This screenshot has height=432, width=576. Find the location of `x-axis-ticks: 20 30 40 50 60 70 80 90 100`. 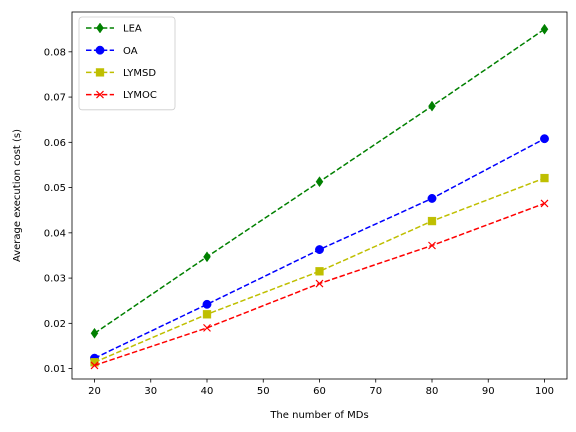

x-axis-ticks: 20 30 40 50 60 70 80 90 100 is located at coordinates (321, 388).